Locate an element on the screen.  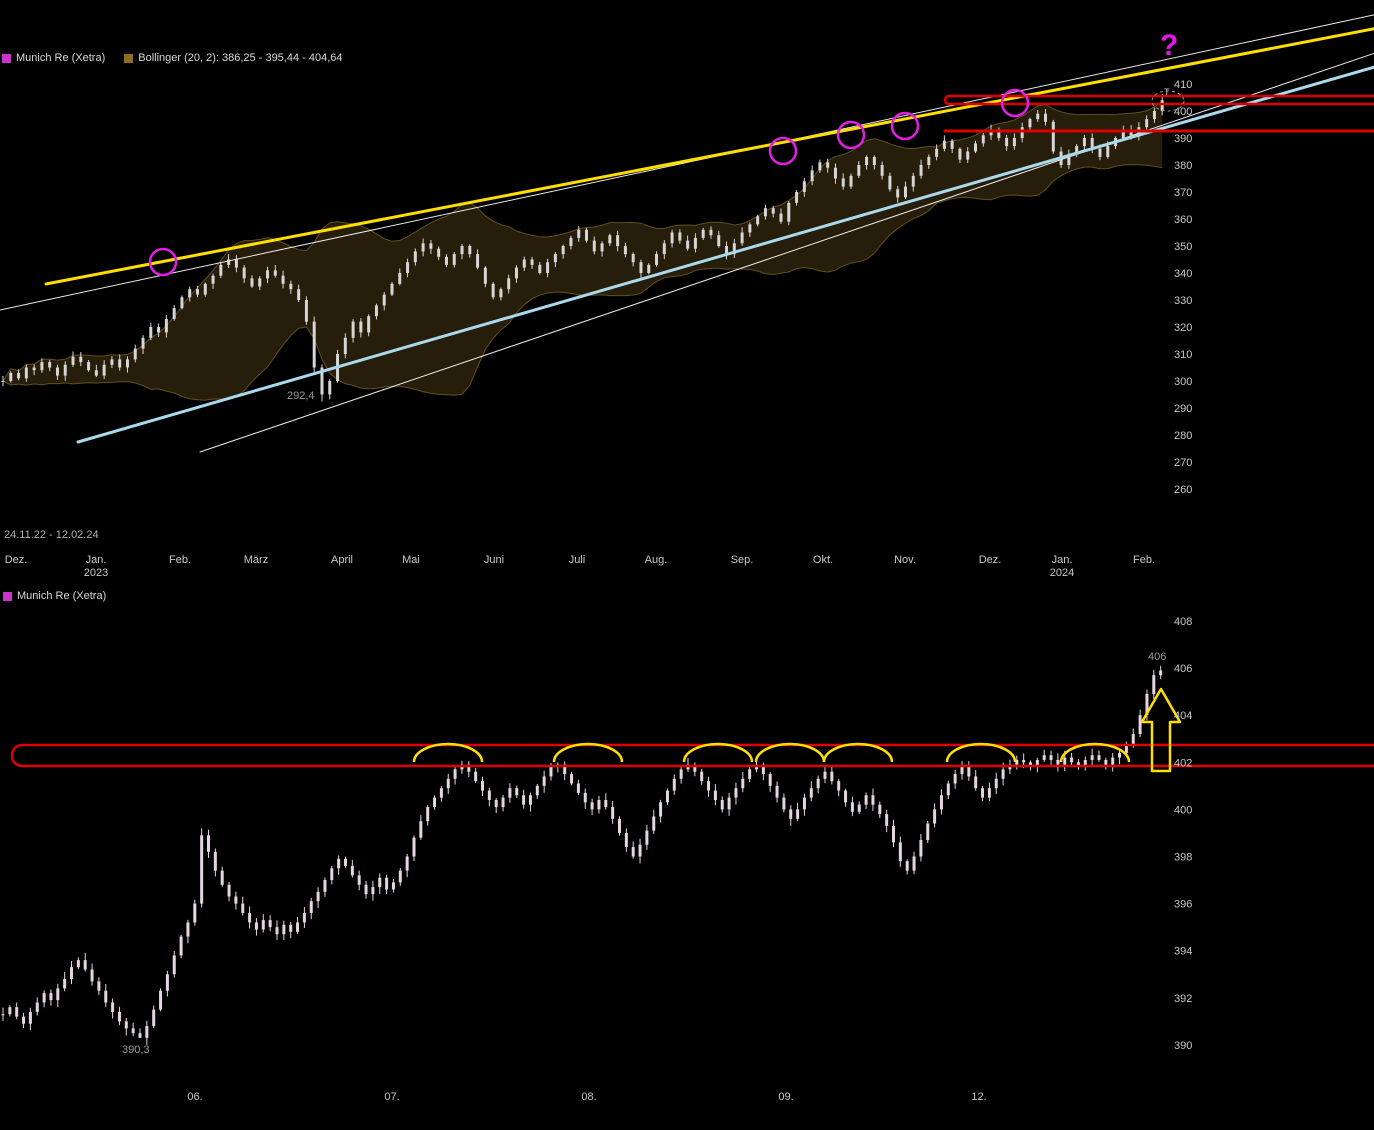
svg-text: Aug. is located at coordinates (656, 560).